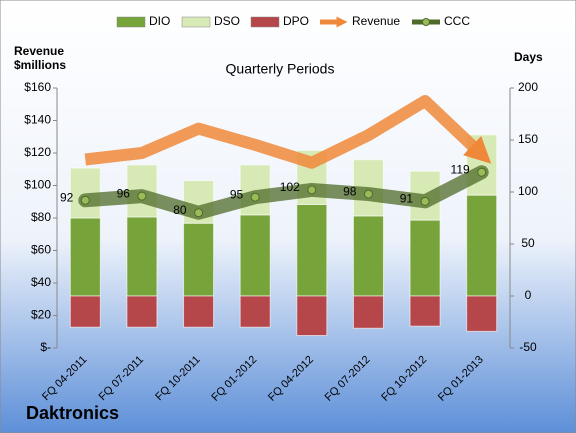 Image resolution: width=576 pixels, height=433 pixels. I want to click on ccc-line, so click(283, 192).